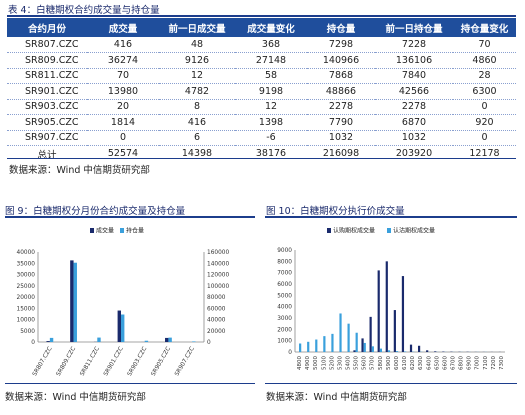 The image size is (525, 415). What do you see at coordinates (478, 363) in the screenshot?
I see `x-tick-label: 7000` at bounding box center [478, 363].